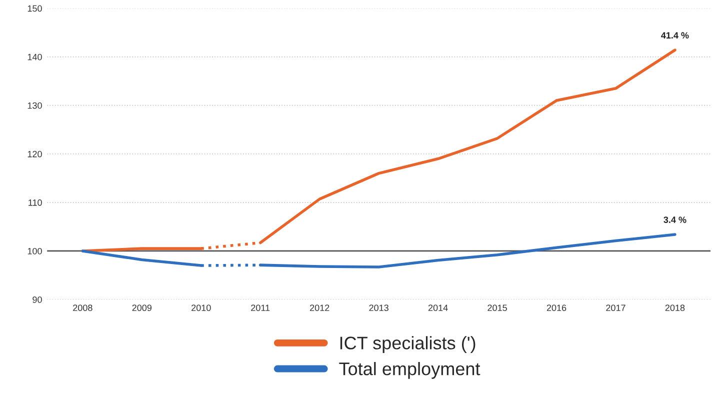 This screenshot has height=416, width=725. I want to click on y-tick-label: 90, so click(37, 299).